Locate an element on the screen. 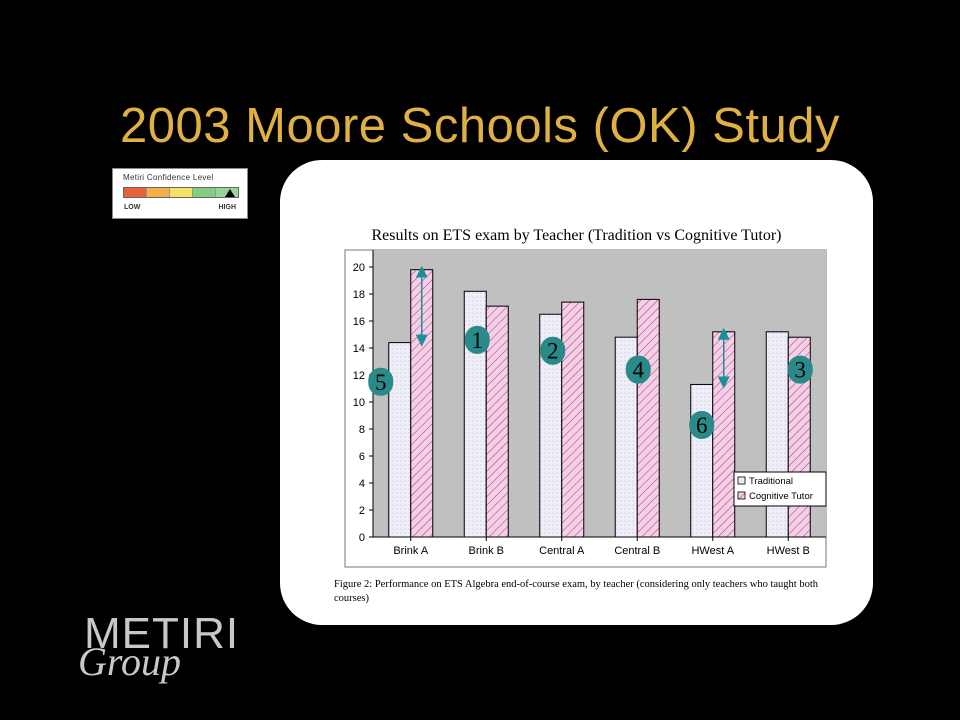 Image resolution: width=960 pixels, height=720 pixels. legend-label-cognitive-tutor: Cognitive Tutor is located at coordinates (781, 496).